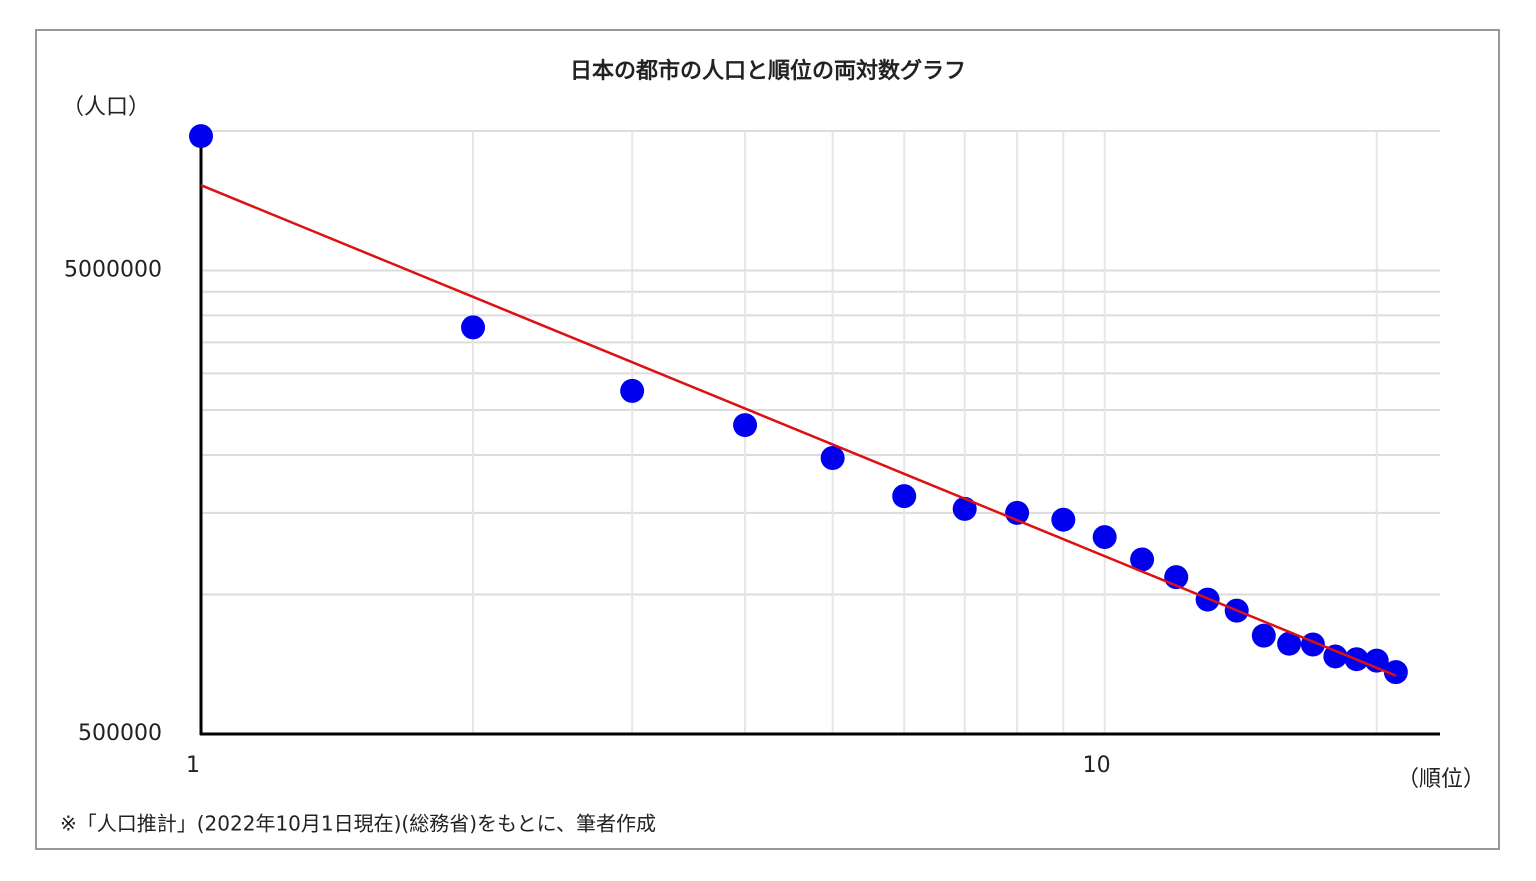 The width and height of the screenshot is (1536, 881). What do you see at coordinates (113, 270) in the screenshot?
I see `y-tick-label: 5000000` at bounding box center [113, 270].